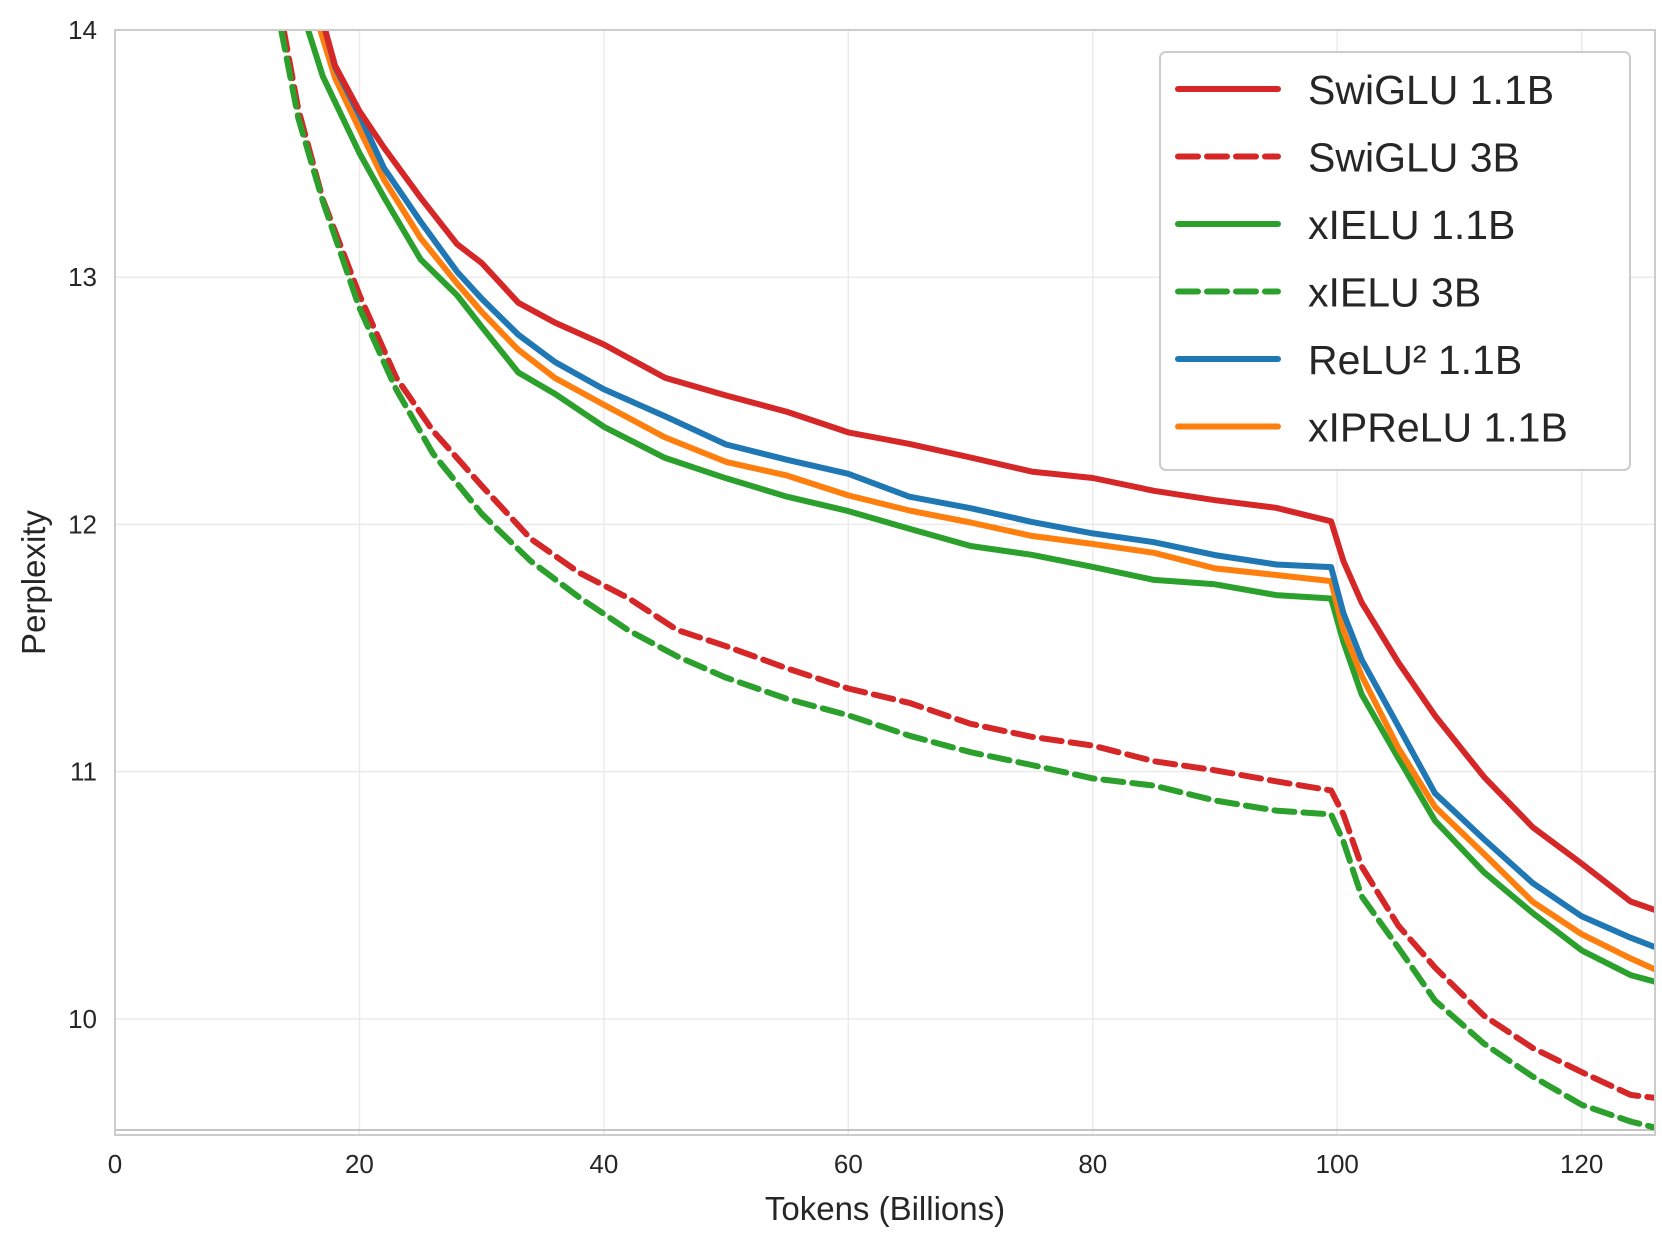 The width and height of the screenshot is (1662, 1238). I want to click on y-axis-ticks: 10 11 12 13 14, so click(82, 524).